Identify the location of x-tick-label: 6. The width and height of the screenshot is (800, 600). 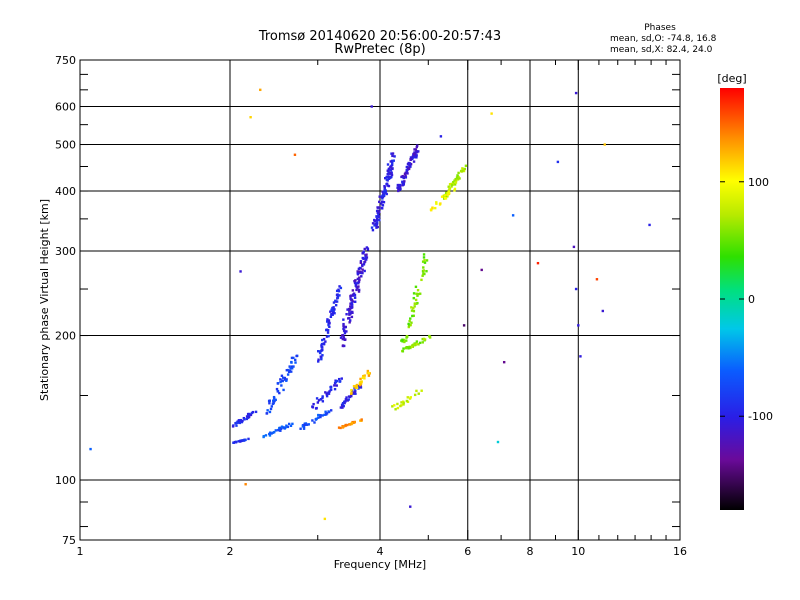
(467, 551).